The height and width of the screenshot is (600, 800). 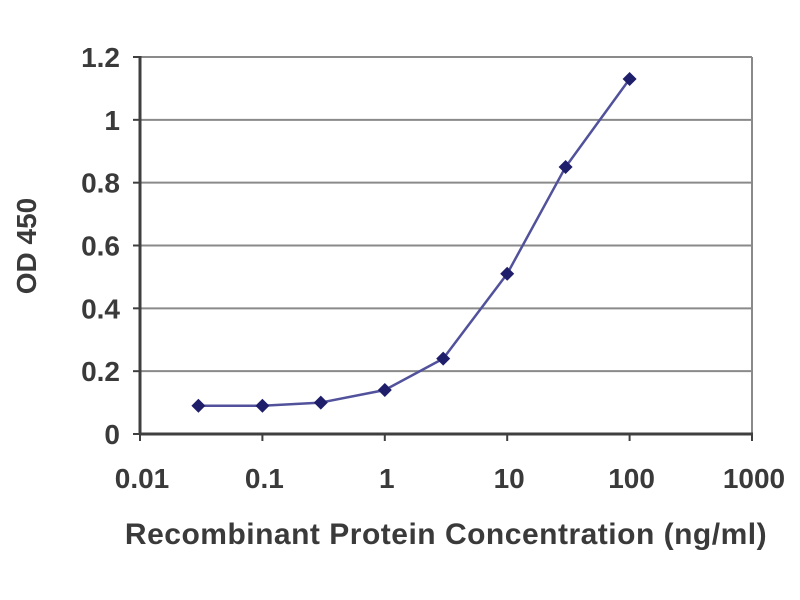 I want to click on x-tick-label: 100, so click(x=631, y=478).